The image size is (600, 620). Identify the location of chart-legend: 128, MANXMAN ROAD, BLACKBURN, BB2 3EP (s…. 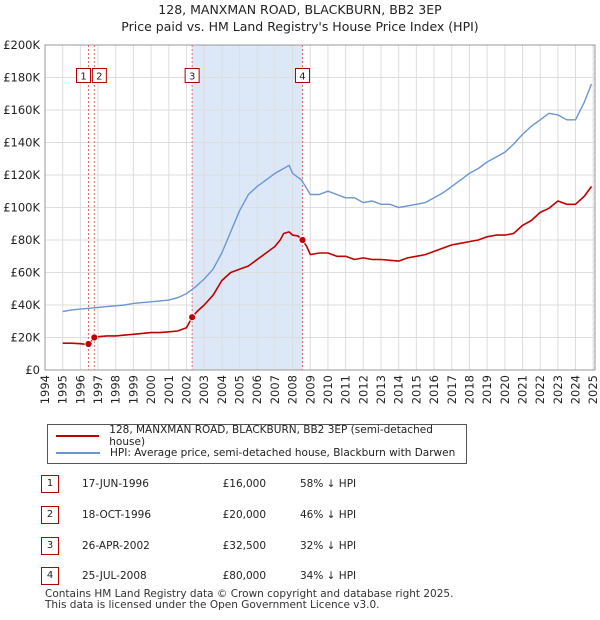
(257, 444).